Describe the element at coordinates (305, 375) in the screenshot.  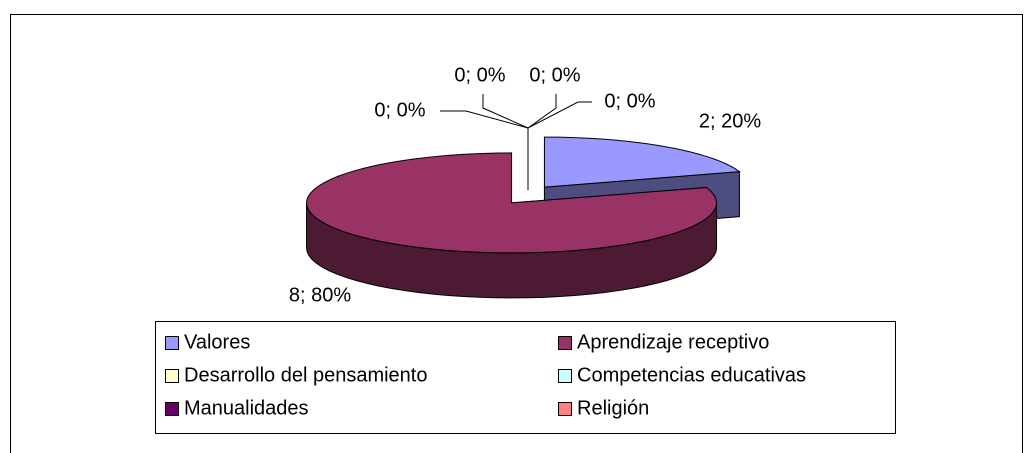
I see `legend-label: Desarrollo del pensamiento` at that location.